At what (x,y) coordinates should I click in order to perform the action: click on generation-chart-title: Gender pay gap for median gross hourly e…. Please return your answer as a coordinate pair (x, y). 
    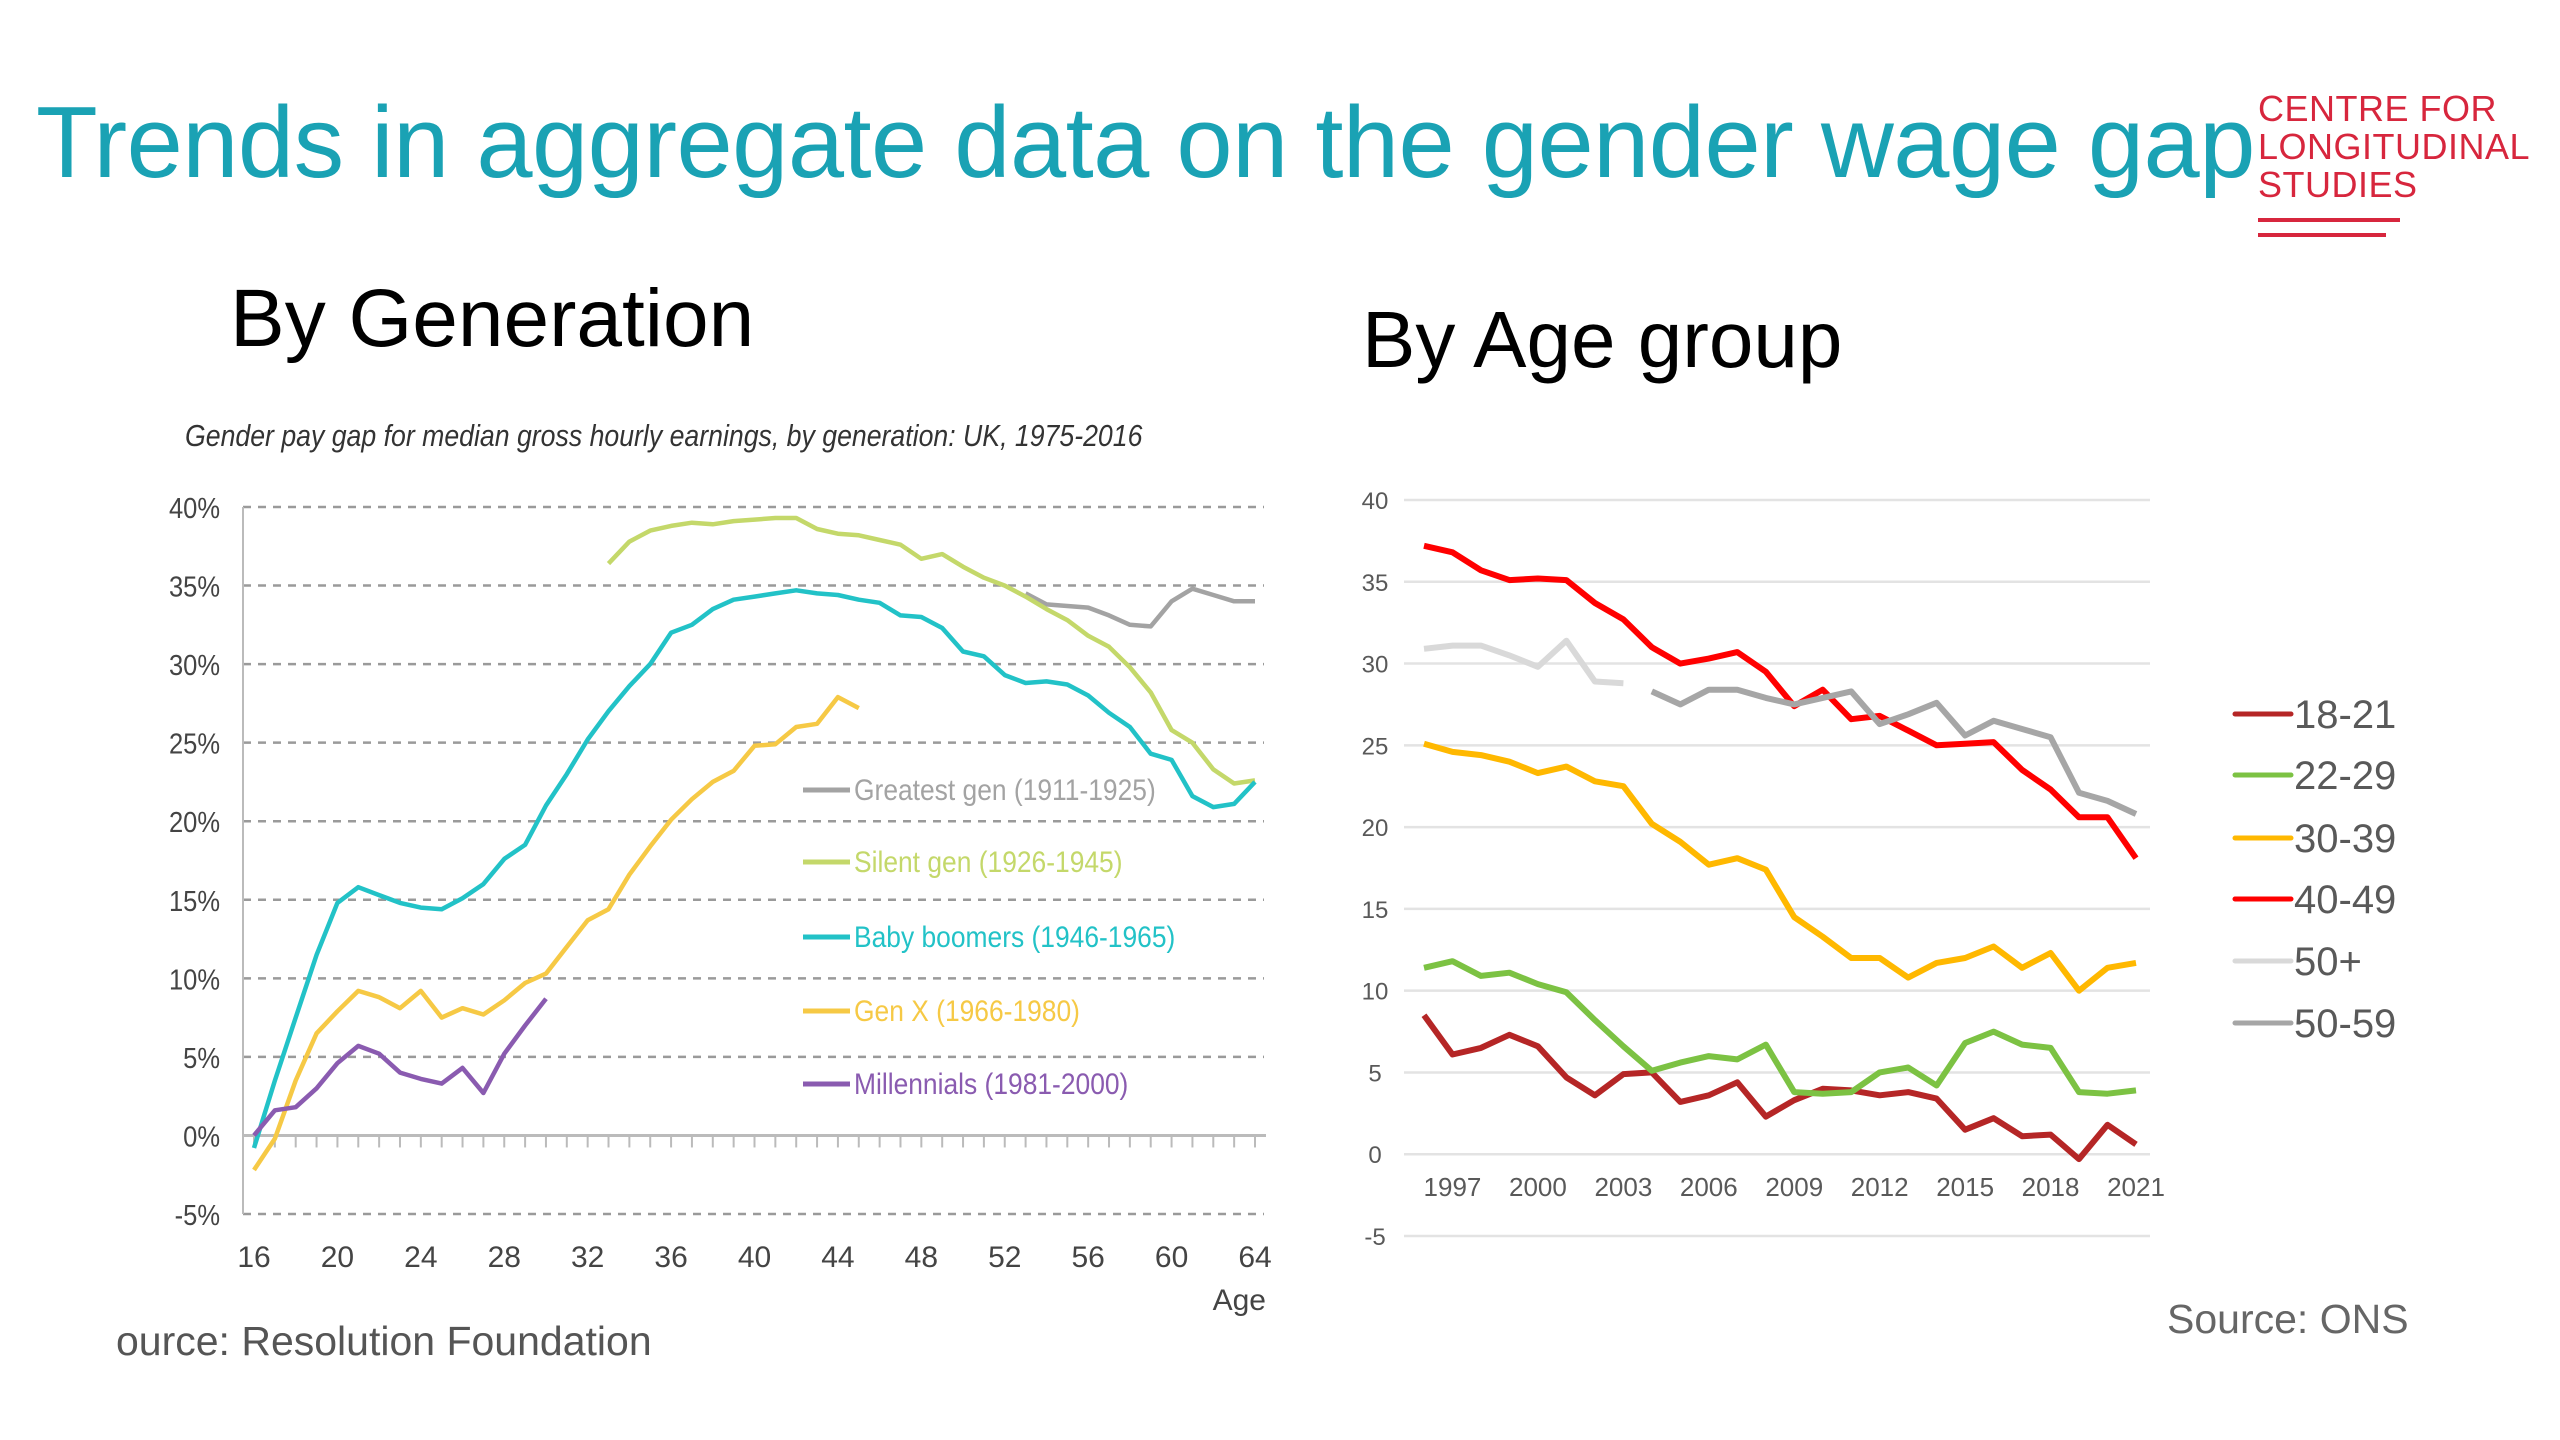
    Looking at the image, I should click on (664, 435).